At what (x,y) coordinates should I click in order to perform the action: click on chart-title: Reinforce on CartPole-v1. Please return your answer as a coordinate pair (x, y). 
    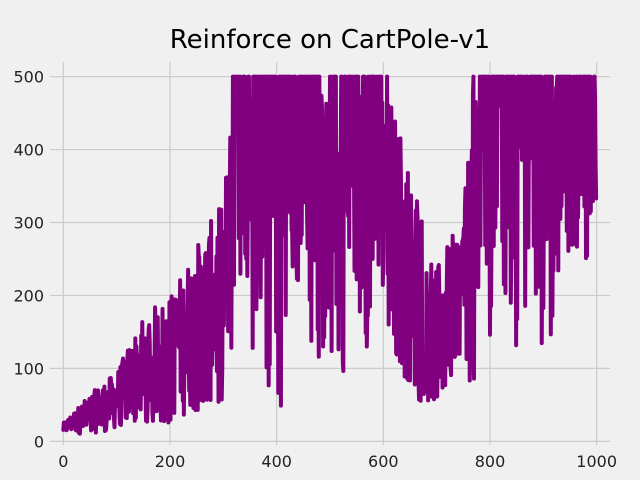
    Looking at the image, I should click on (330, 40).